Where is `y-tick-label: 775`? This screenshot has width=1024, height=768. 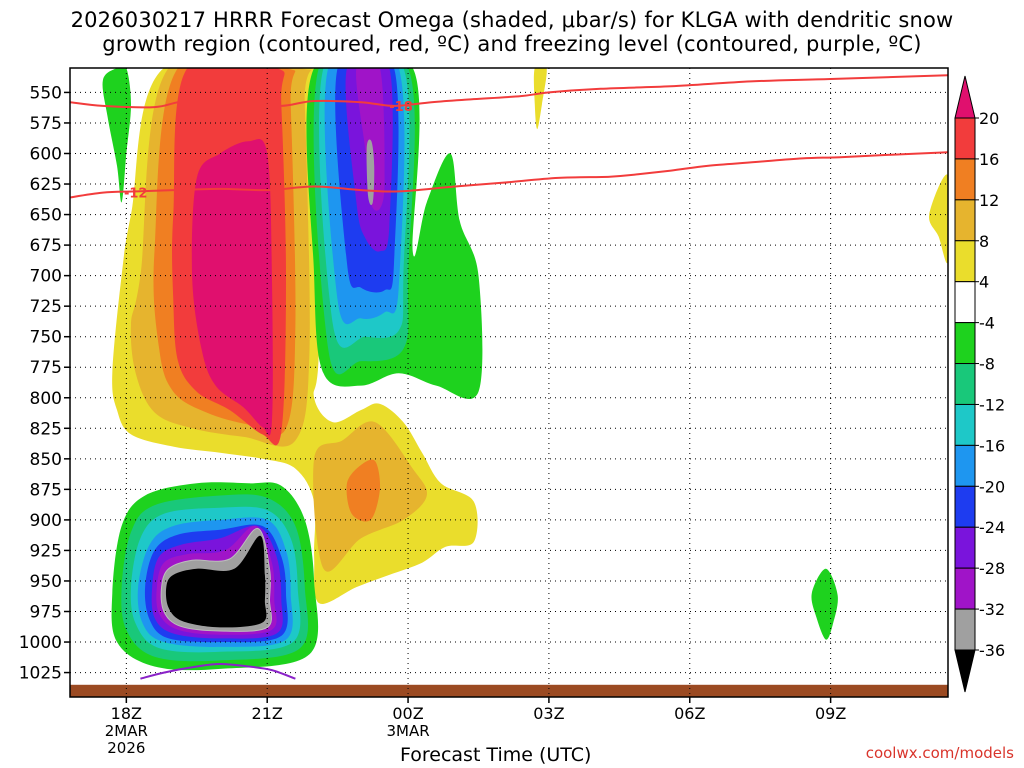
y-tick-label: 775 is located at coordinates (46, 368).